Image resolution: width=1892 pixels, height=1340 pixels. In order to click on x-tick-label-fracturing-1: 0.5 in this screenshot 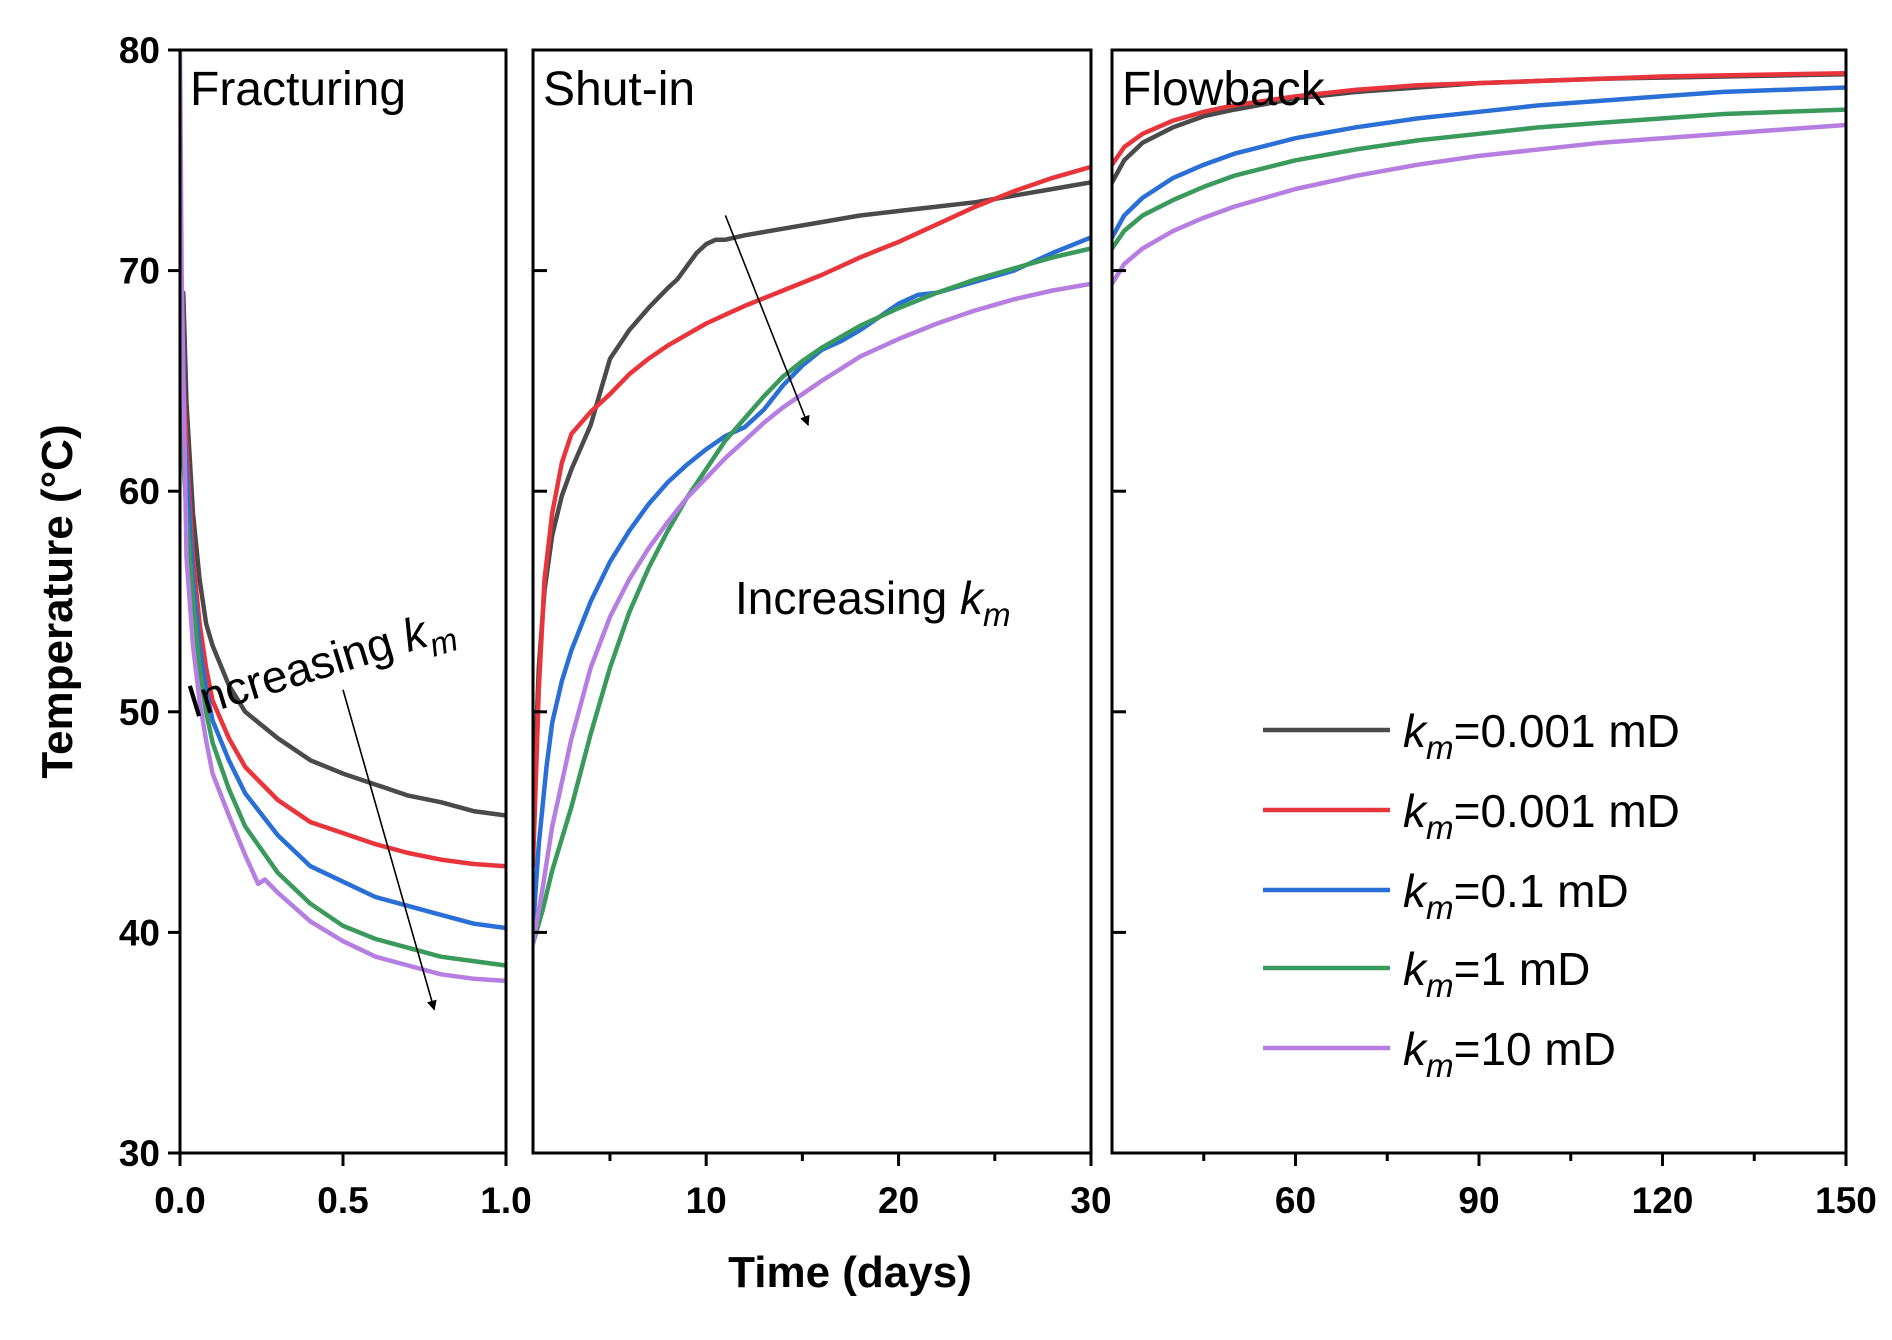, I will do `click(342, 1200)`.